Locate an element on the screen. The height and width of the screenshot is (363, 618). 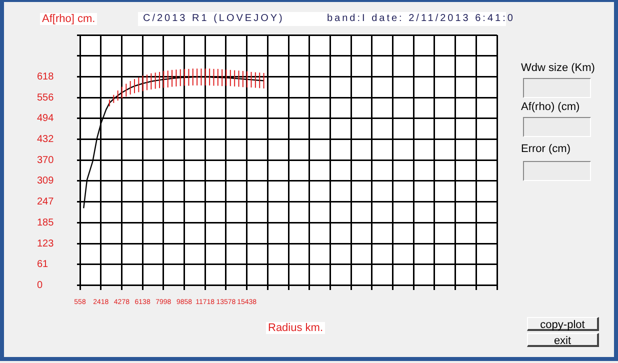
text: Error (cm) is located at coordinates (545, 149).